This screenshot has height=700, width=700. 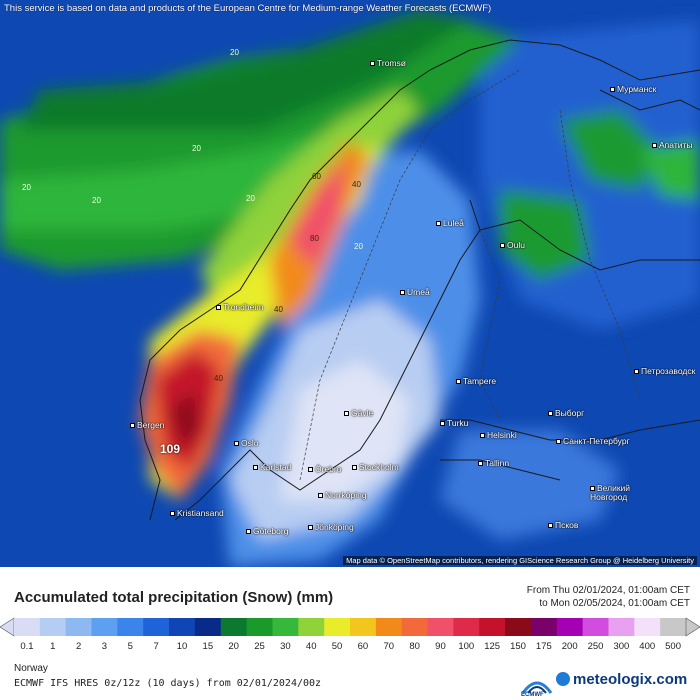 I want to click on scale-tick-label: 2, so click(x=78, y=646).